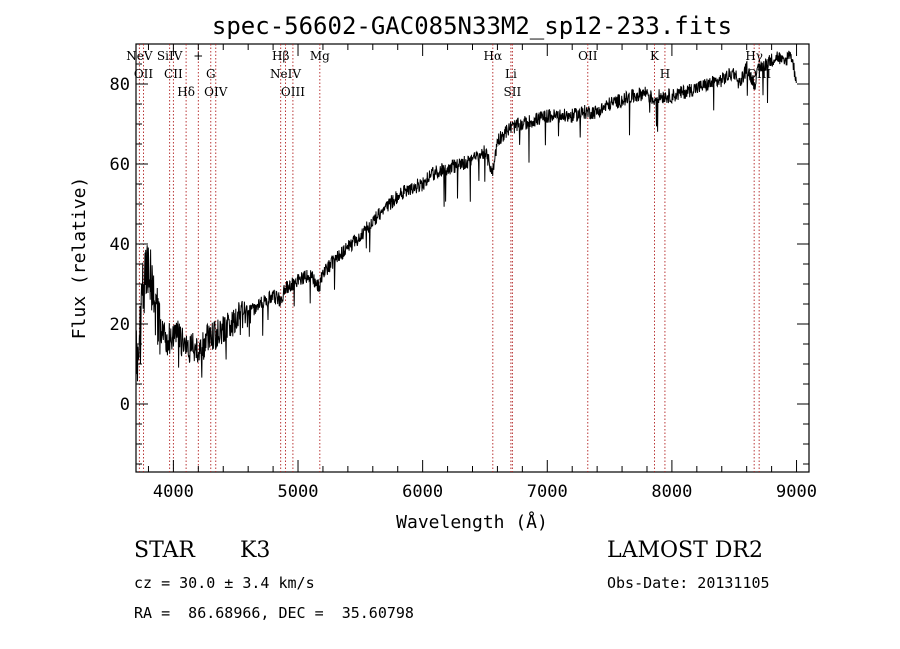  I want to click on chart-title: spec-56602-GAC085N33M2_sp12-233.fits, so click(472, 26).